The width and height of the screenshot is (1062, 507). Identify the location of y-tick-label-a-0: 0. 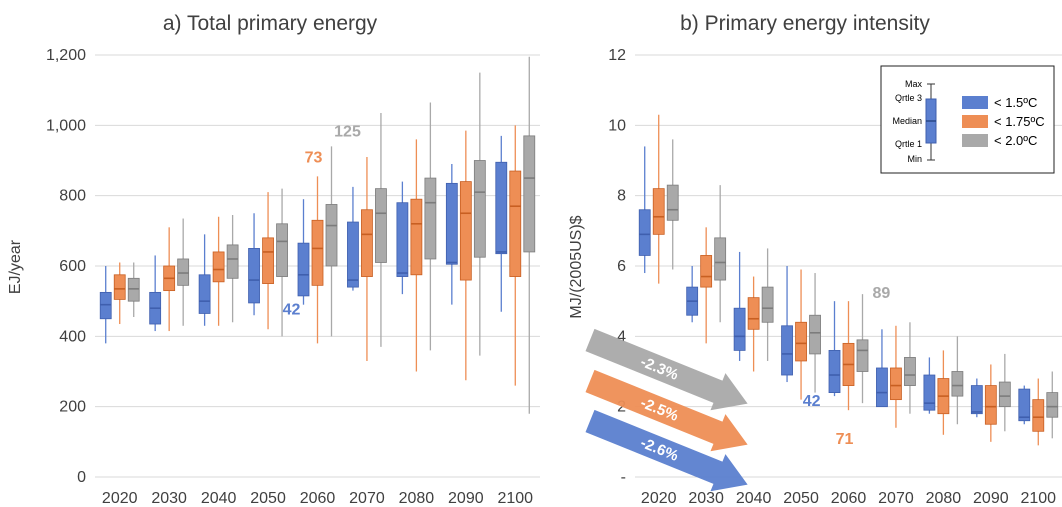
(81, 477).